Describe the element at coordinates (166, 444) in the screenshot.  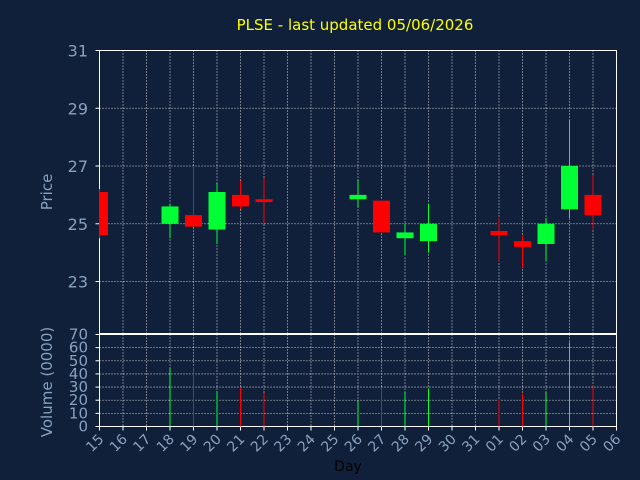
I see `x-tick-label: 18` at that location.